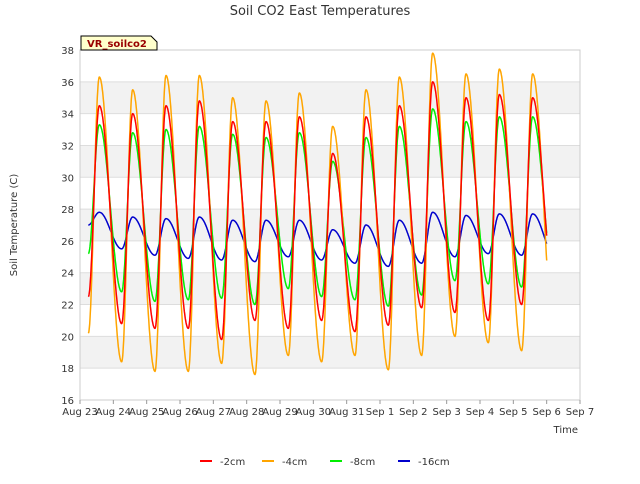  Describe the element at coordinates (546, 412) in the screenshot. I see `x-tick-label: Sep 6` at that location.